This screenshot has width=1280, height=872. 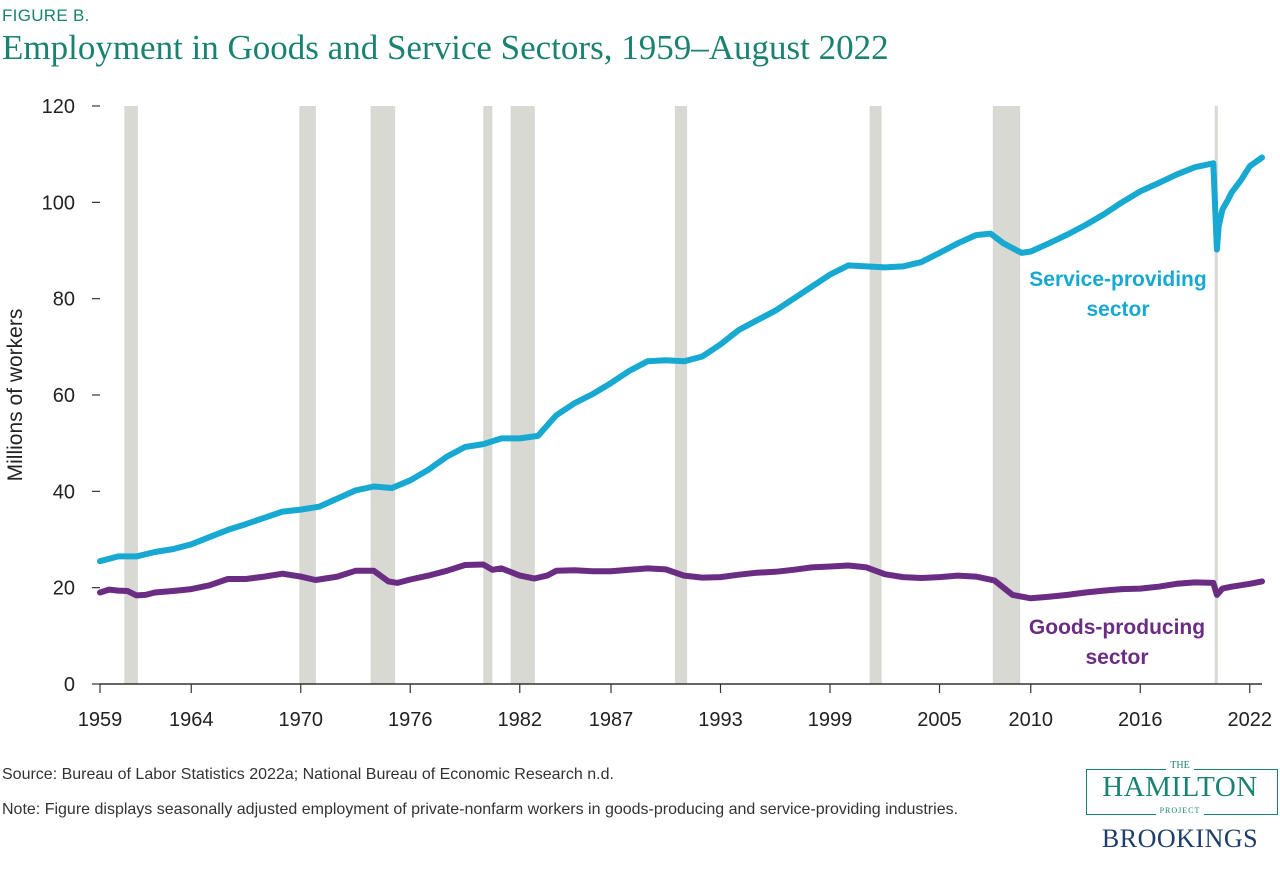 What do you see at coordinates (1140, 720) in the screenshot?
I see `x-tick-label: 2016` at bounding box center [1140, 720].